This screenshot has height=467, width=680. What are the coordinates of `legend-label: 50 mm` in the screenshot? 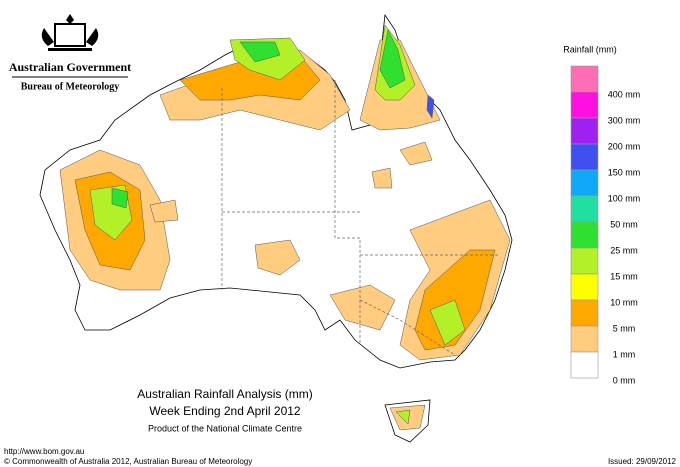 It's located at (624, 224).